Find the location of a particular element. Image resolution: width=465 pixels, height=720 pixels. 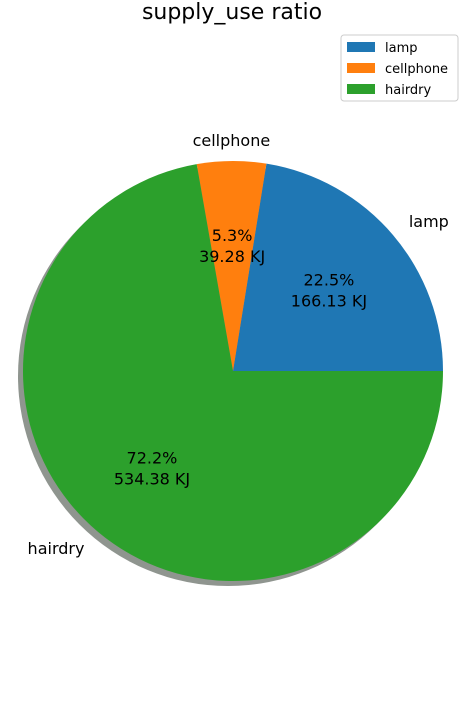

legend-swatch-cellphone is located at coordinates (361, 68).